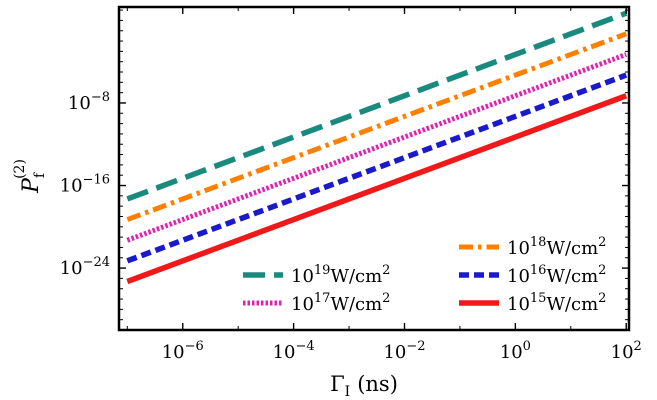  Describe the element at coordinates (515, 351) in the screenshot. I see `x-tick-label: 10⁰` at that location.